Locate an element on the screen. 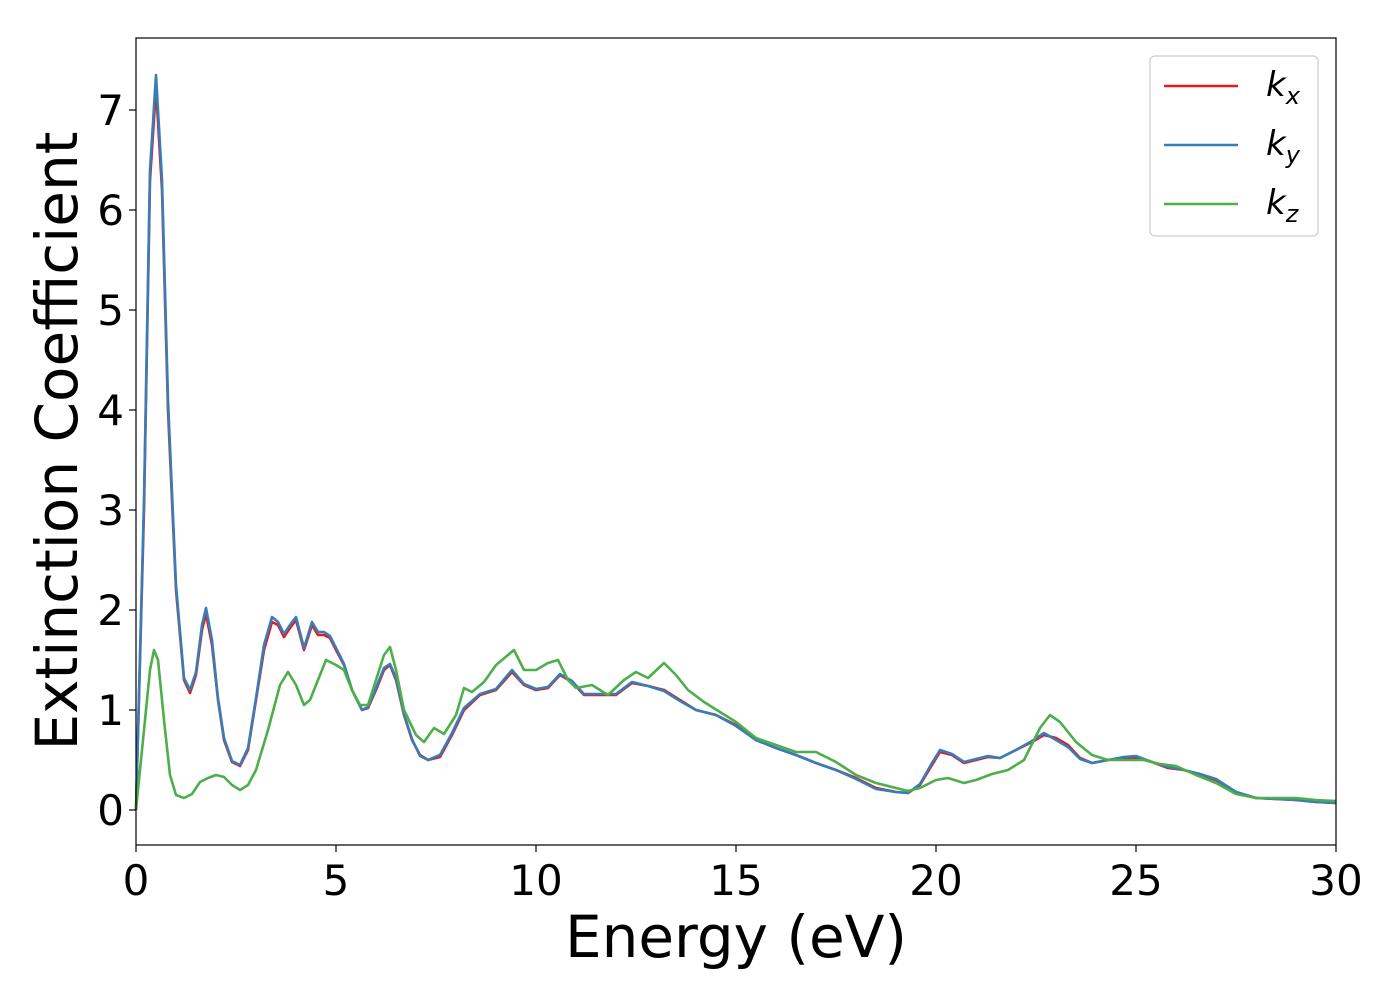  y-tick-label: 6 is located at coordinates (110, 210).